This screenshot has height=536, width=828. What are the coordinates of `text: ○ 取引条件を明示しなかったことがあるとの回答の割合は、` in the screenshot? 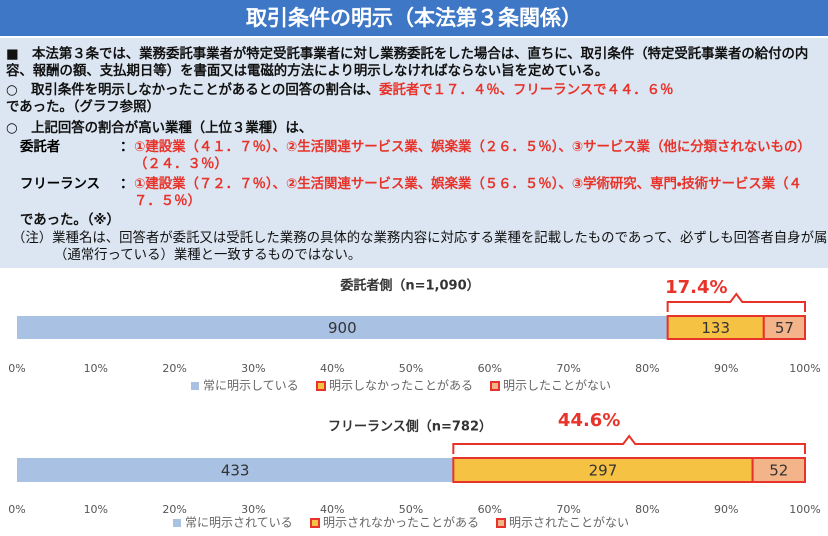 It's located at (193, 90).